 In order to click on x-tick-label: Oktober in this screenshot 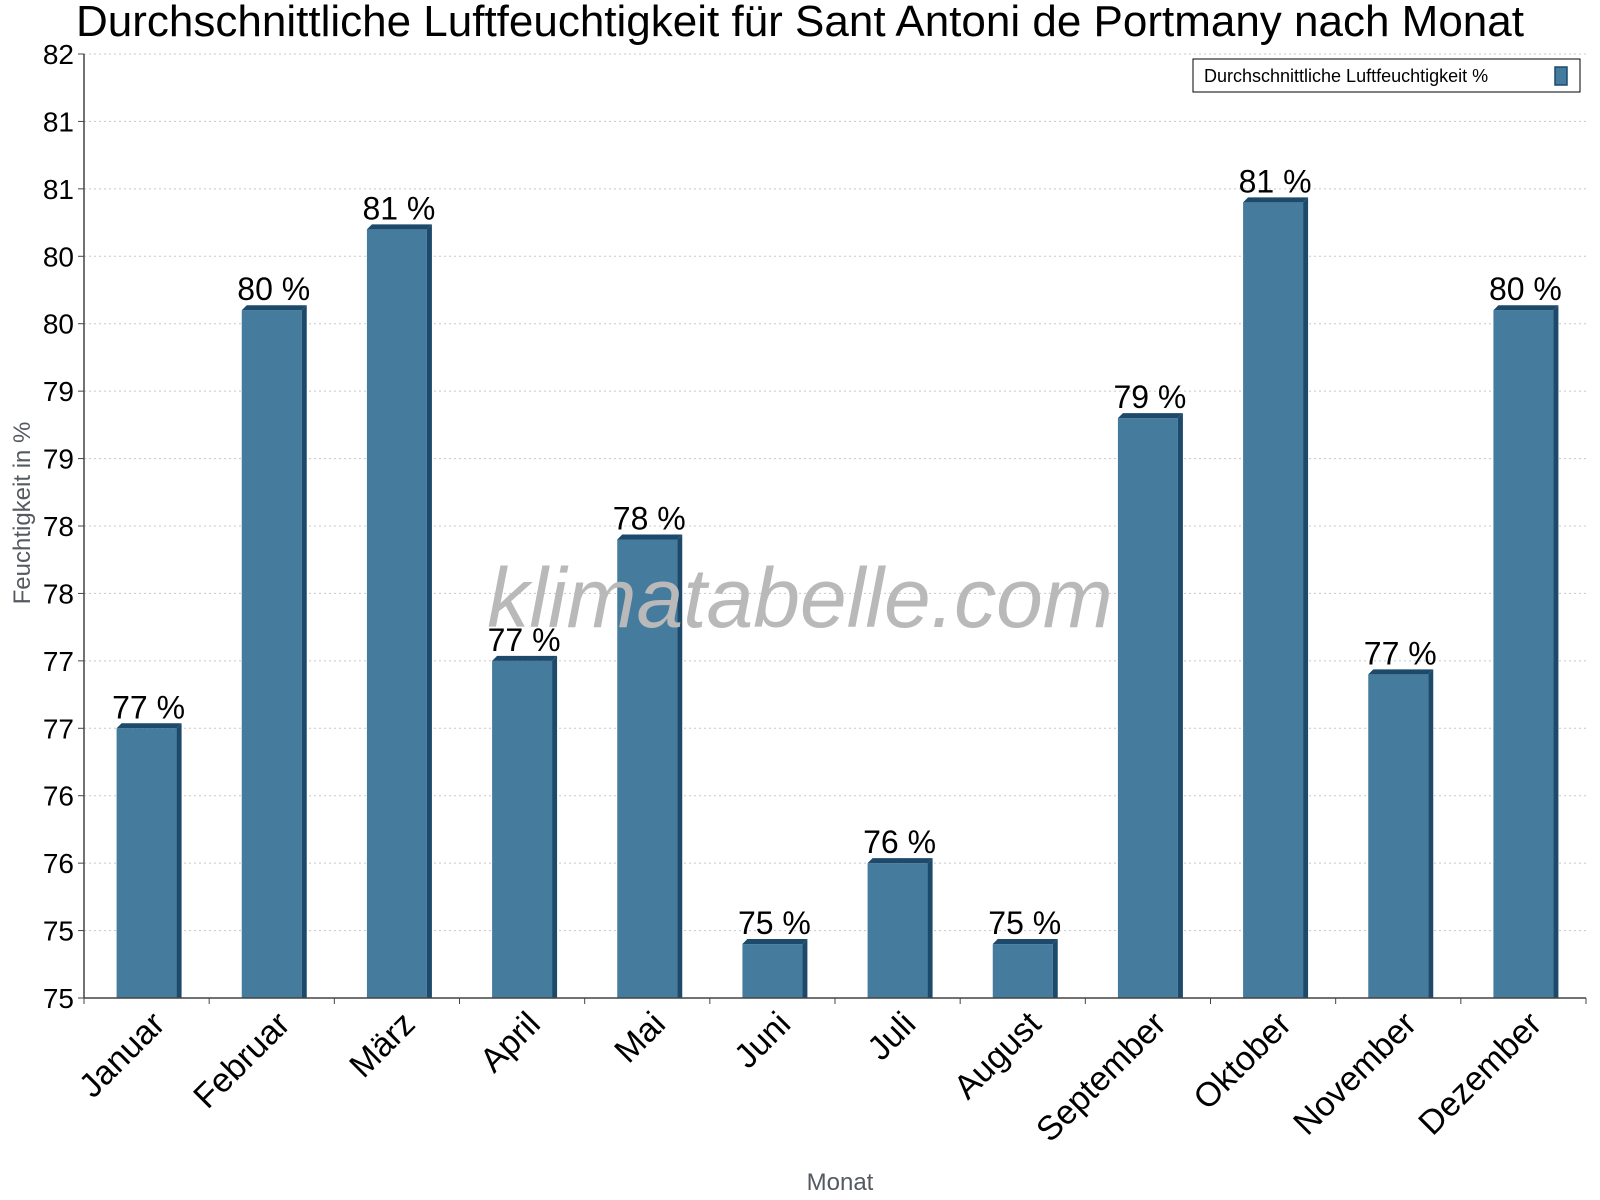, I will do `click(1242, 1061)`.